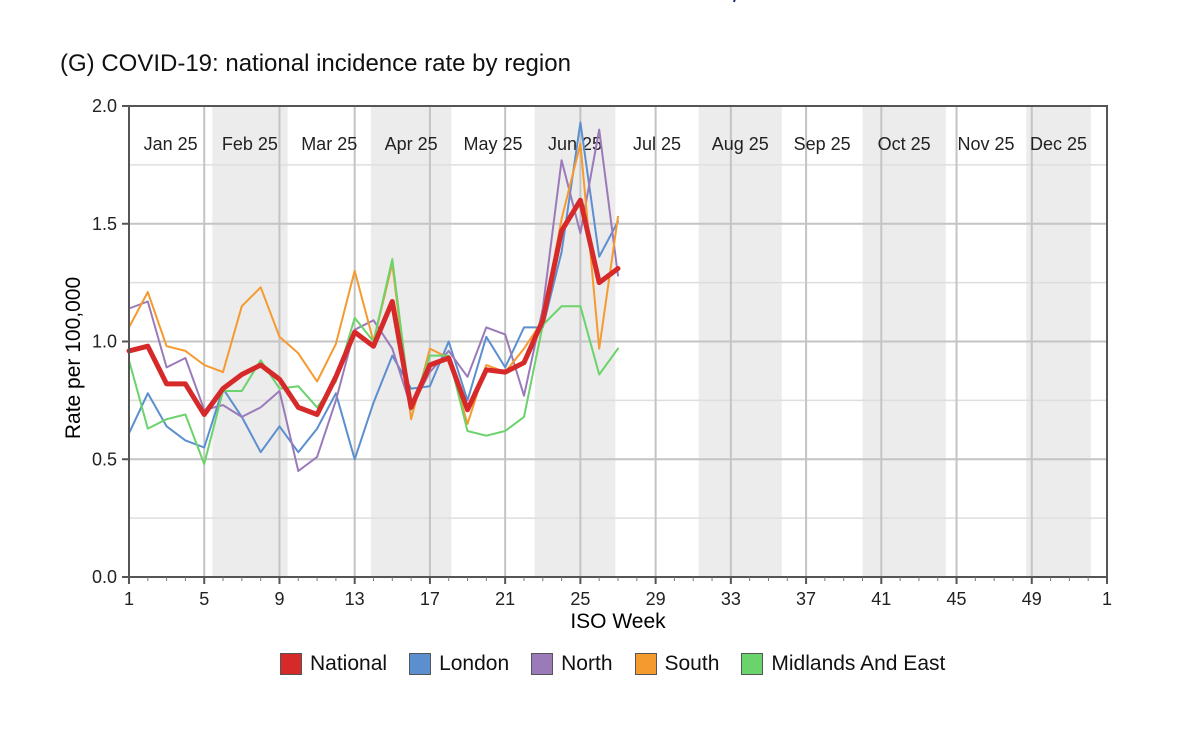 The height and width of the screenshot is (737, 1200). Describe the element at coordinates (881, 599) in the screenshot. I see `x-tick-label: 41` at that location.